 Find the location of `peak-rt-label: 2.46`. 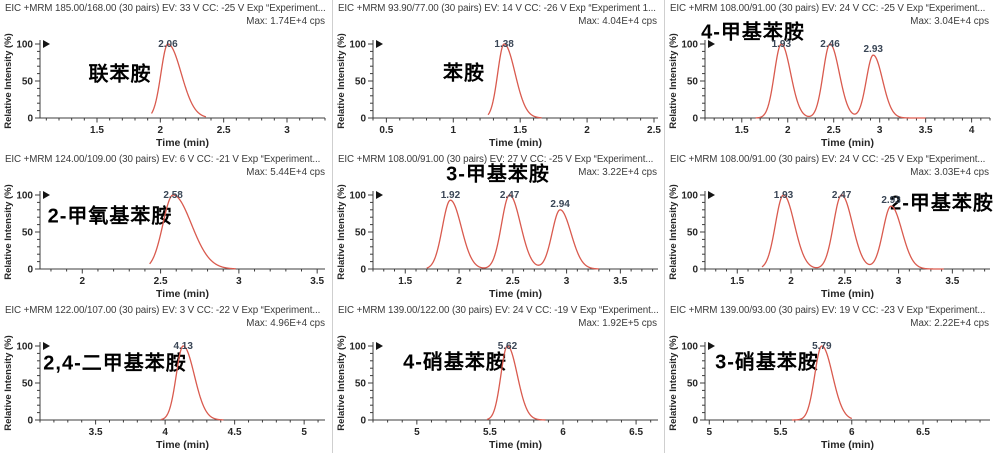

peak-rt-label: 2.46 is located at coordinates (830, 44).